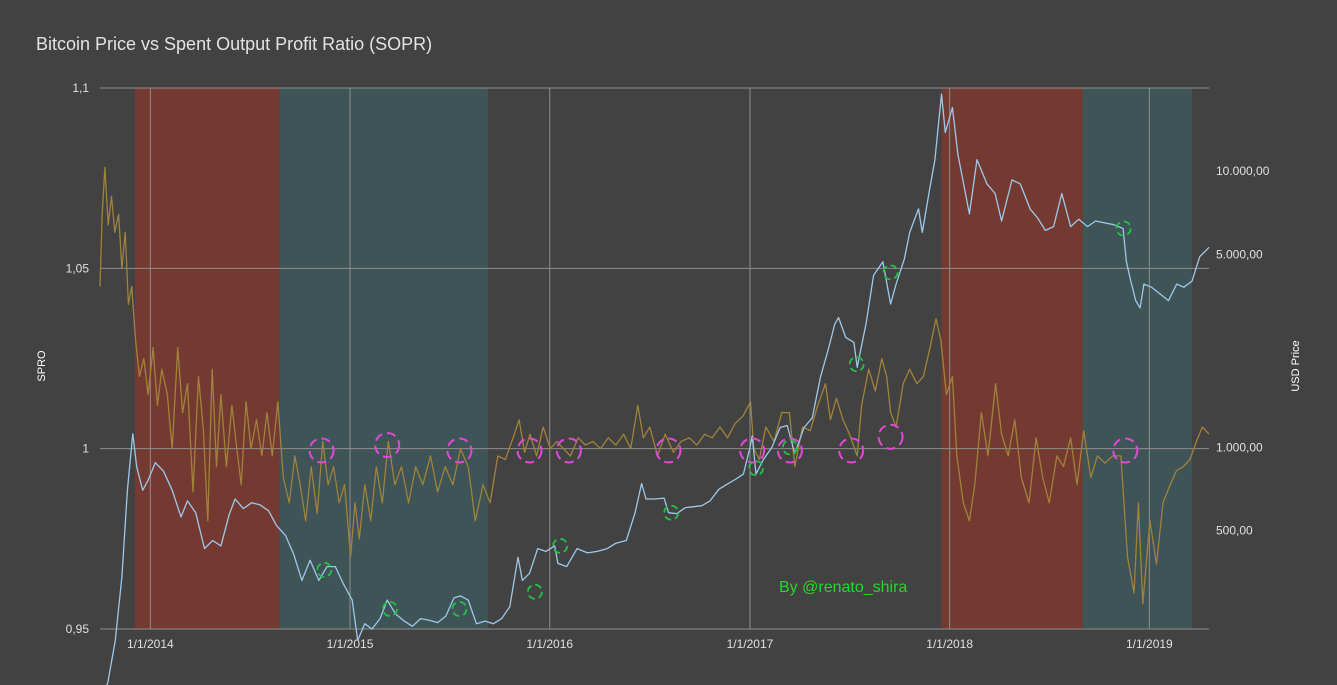 This screenshot has height=685, width=1337. What do you see at coordinates (549, 644) in the screenshot?
I see `x-tick-label: 1/1/2016` at bounding box center [549, 644].